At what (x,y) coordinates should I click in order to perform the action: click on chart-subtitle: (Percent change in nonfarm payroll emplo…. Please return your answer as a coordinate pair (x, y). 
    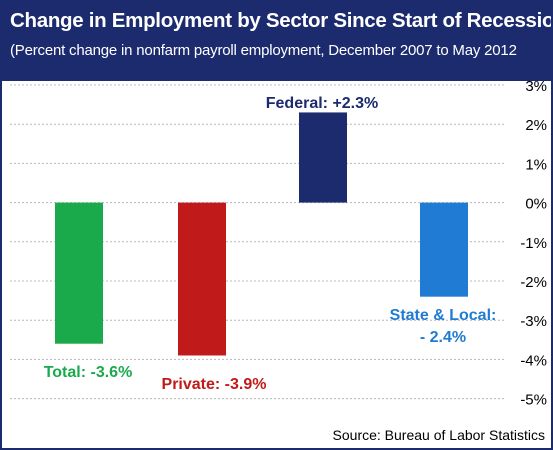
    Looking at the image, I should click on (263, 50).